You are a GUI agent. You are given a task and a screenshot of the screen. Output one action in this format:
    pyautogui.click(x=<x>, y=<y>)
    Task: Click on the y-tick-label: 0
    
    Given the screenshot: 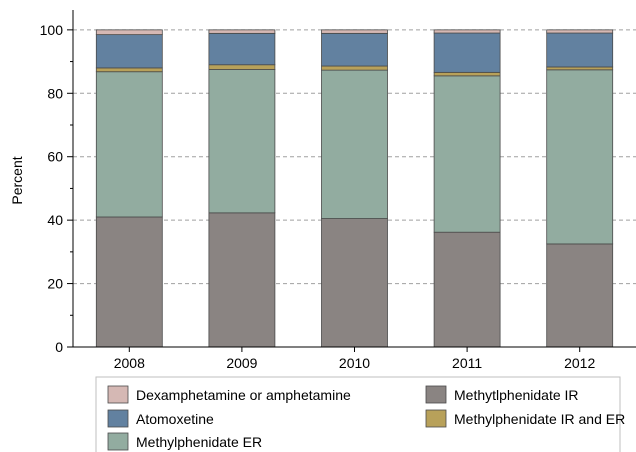 What is the action you would take?
    pyautogui.click(x=59, y=347)
    